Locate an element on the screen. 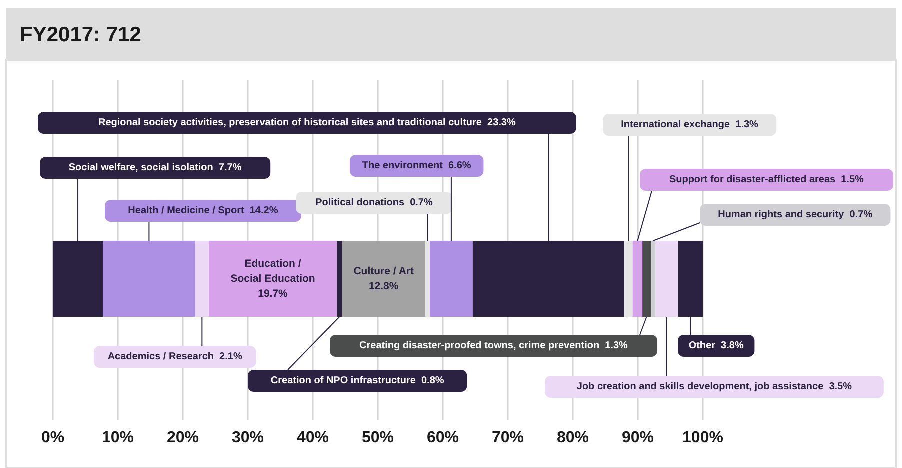 This screenshot has height=468, width=902. x-tick-label: 90% is located at coordinates (638, 438).